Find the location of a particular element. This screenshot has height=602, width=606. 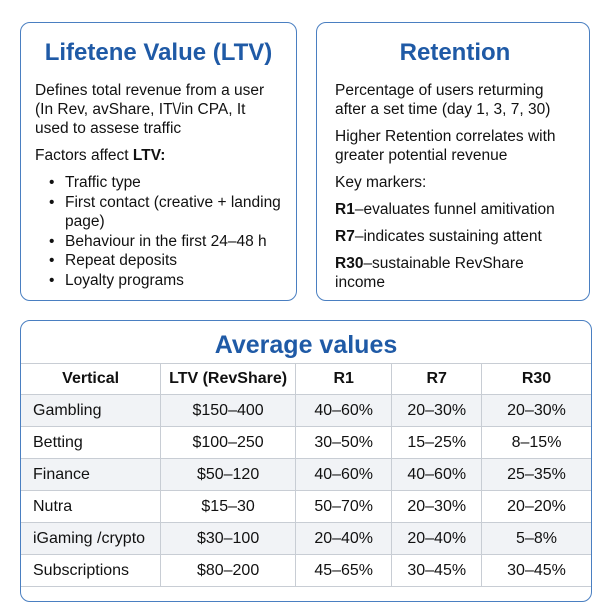

header-vertical: Vertical is located at coordinates (91, 379).